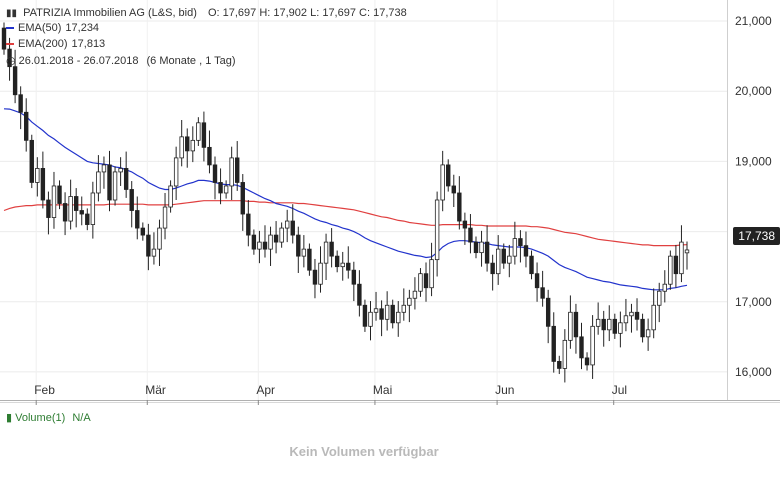  Describe the element at coordinates (9, 418) in the screenshot. I see `volume-icon: ▮` at that location.